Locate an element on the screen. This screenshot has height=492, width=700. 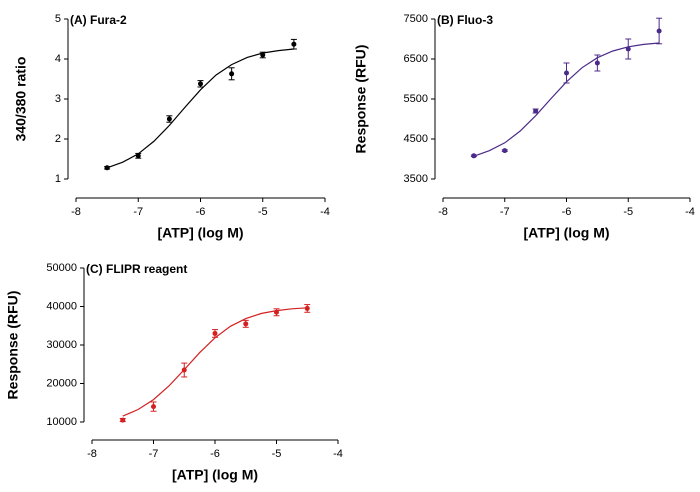
y-tick-label: 2 is located at coordinates (58, 139).